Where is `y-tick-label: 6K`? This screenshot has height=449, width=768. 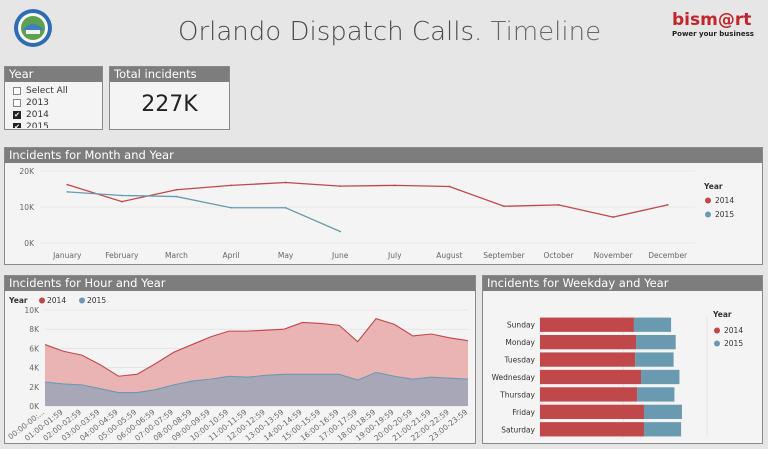
y-tick-label: 6K is located at coordinates (34, 348).